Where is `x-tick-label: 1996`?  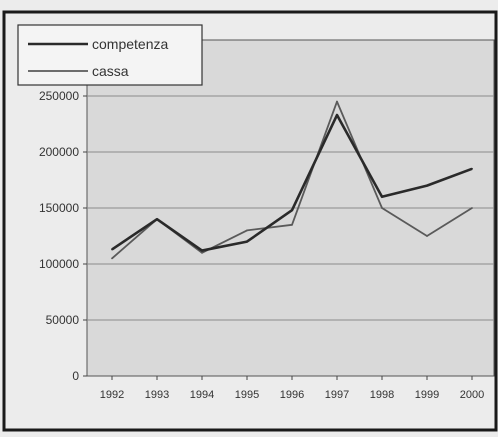 x-tick-label: 1996 is located at coordinates (292, 395).